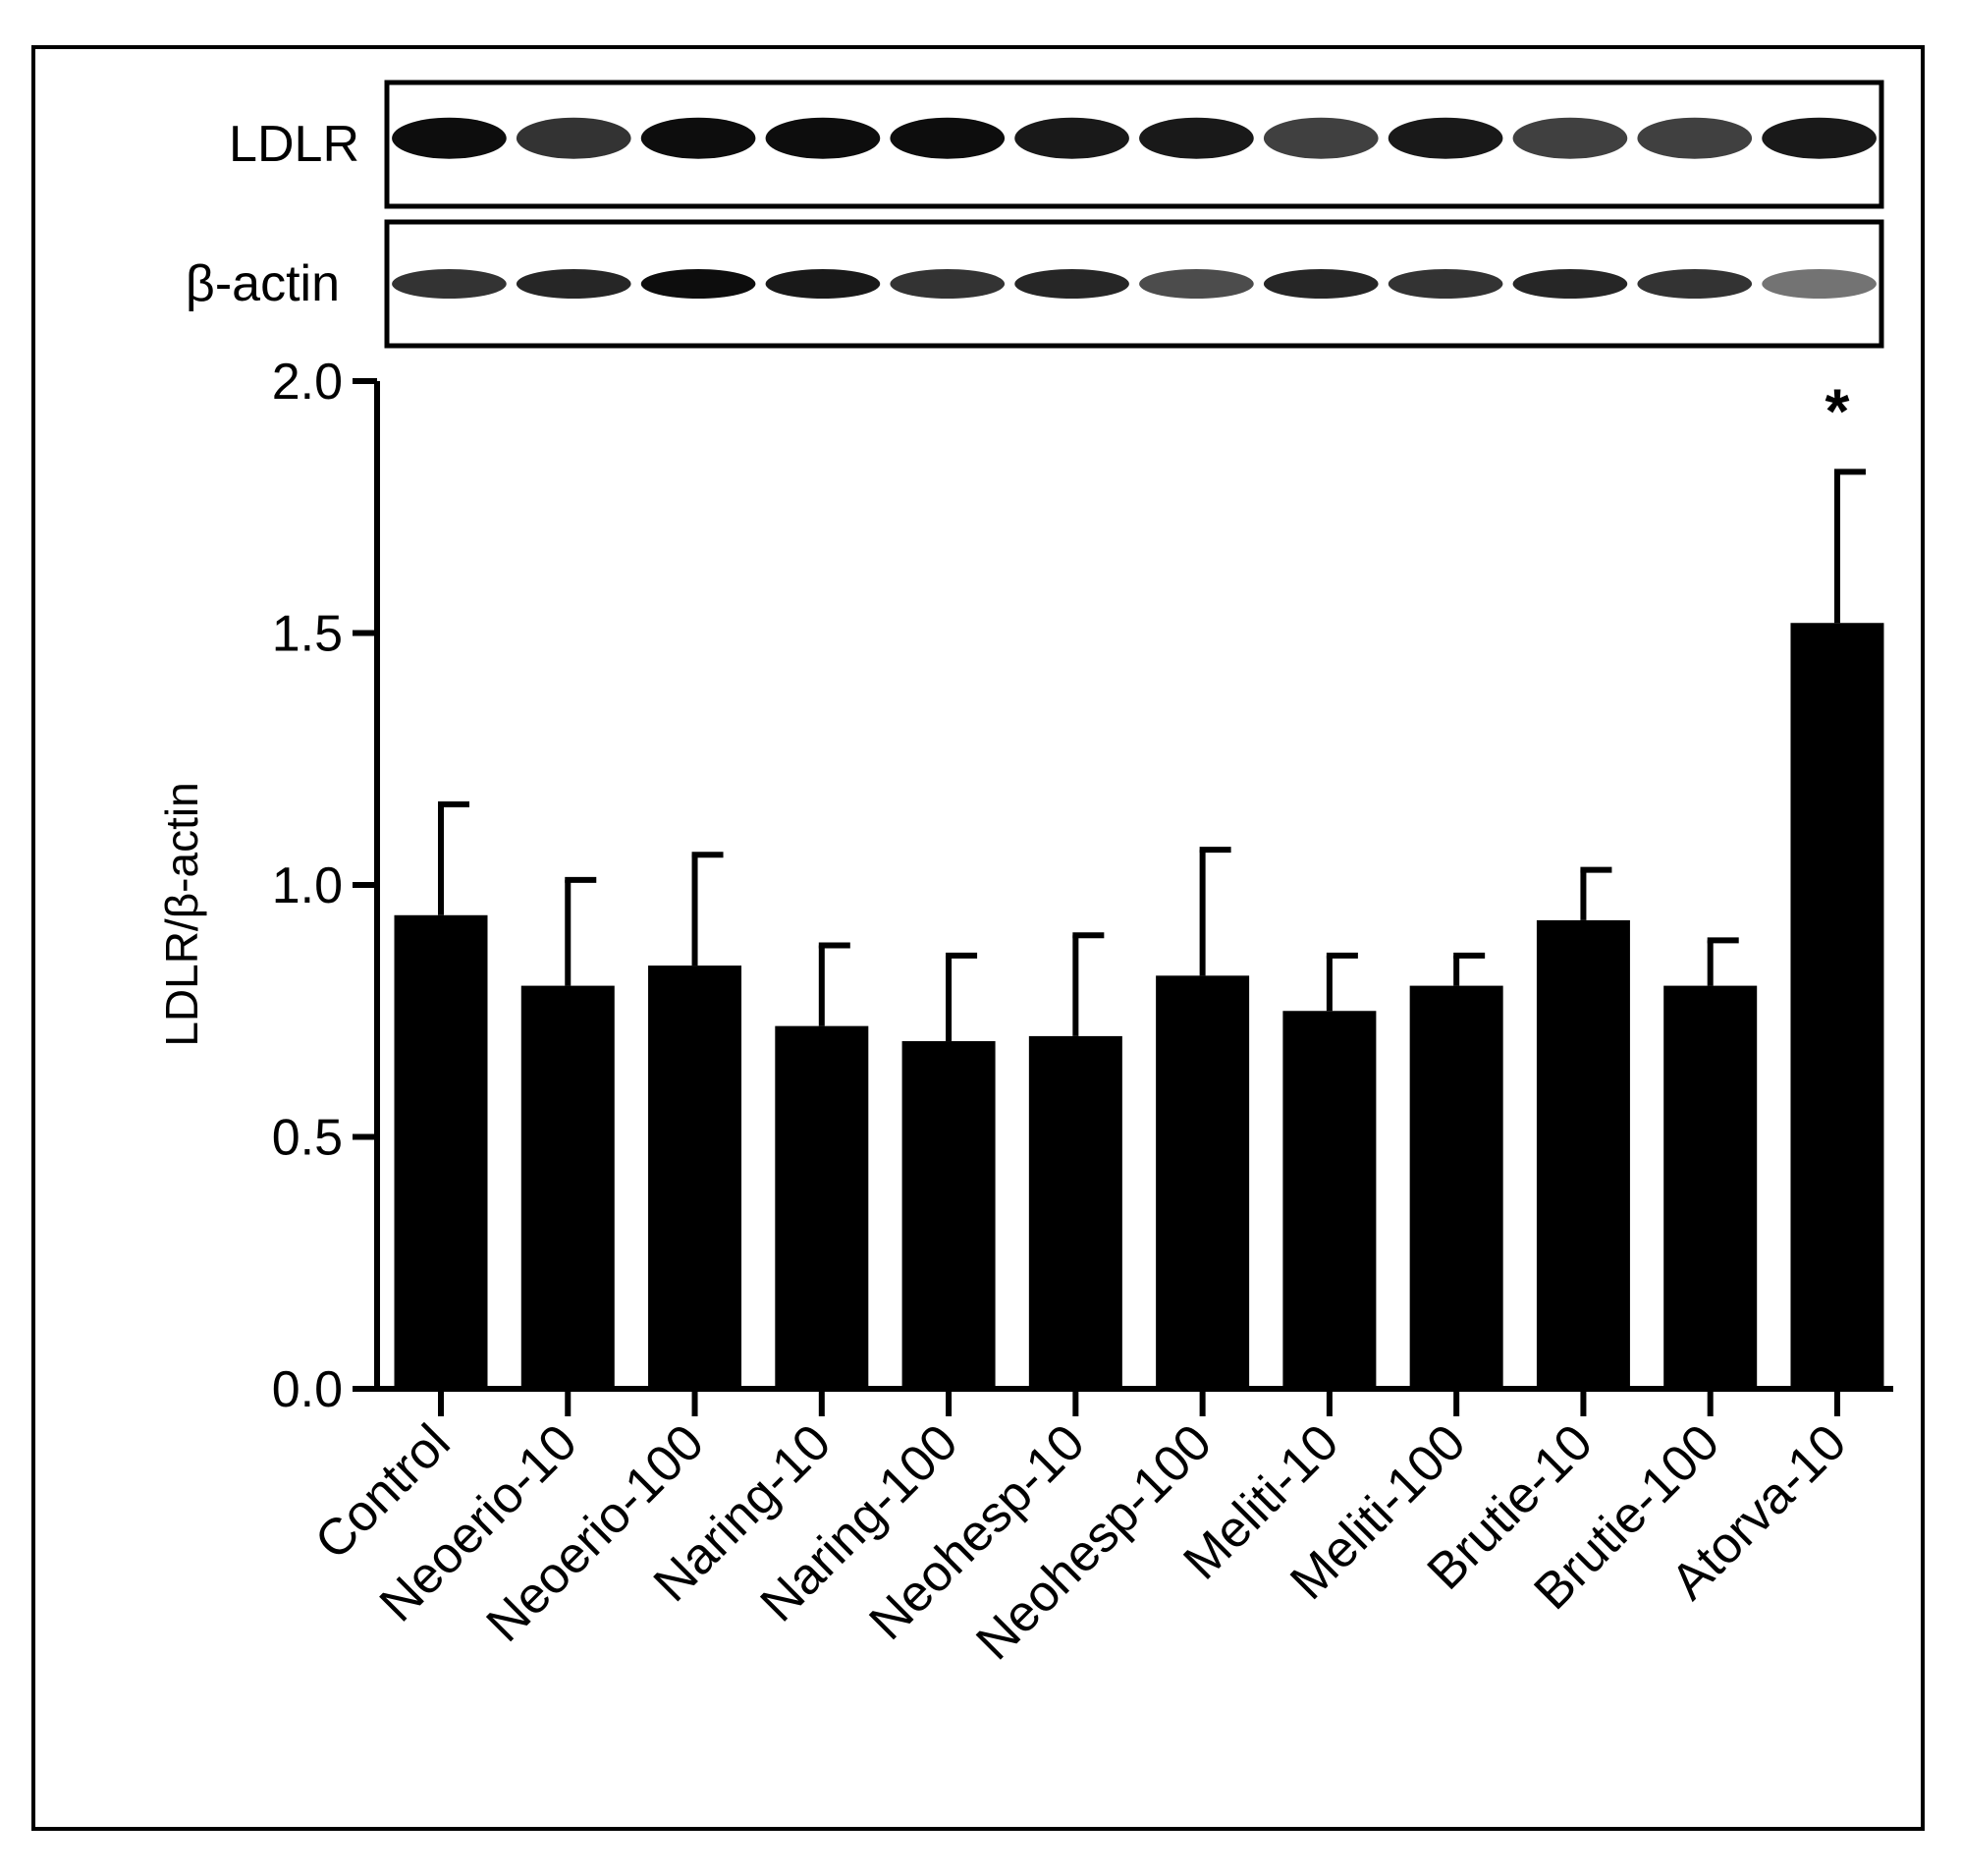 This screenshot has height=1876, width=1961. What do you see at coordinates (308, 886) in the screenshot?
I see `y-tick-label: 1.0` at bounding box center [308, 886].